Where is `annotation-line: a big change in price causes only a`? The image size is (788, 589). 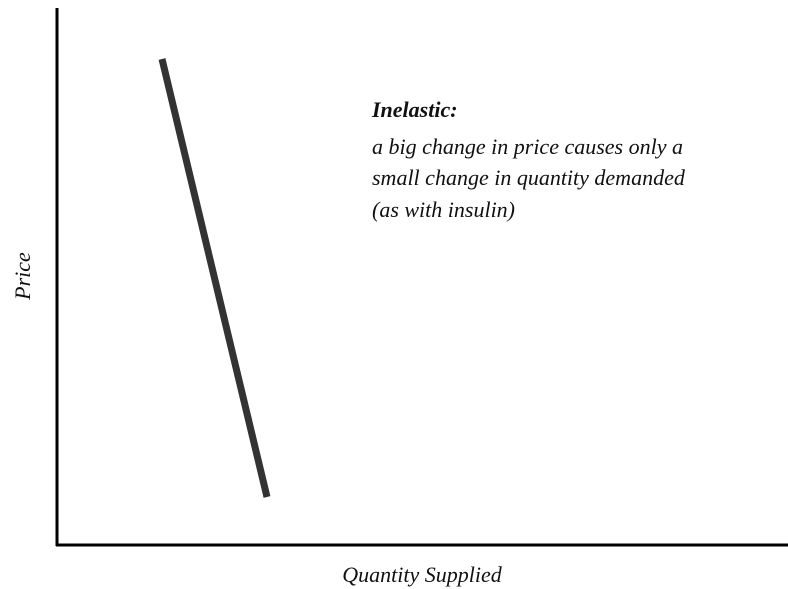
annotation-line: a big change in price causes only a is located at coordinates (527, 146).